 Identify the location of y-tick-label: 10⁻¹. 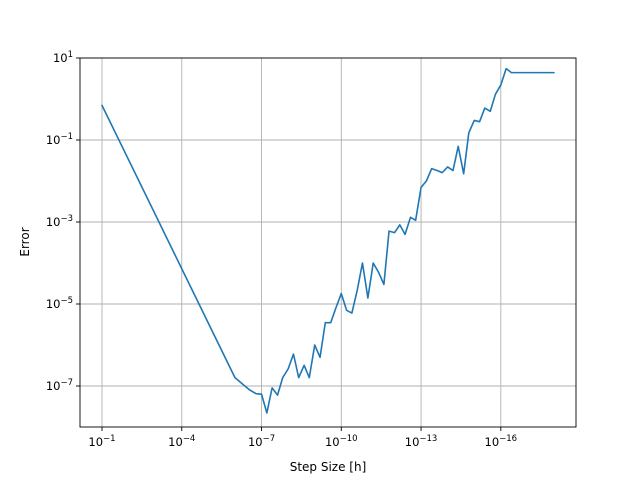
(59, 139).